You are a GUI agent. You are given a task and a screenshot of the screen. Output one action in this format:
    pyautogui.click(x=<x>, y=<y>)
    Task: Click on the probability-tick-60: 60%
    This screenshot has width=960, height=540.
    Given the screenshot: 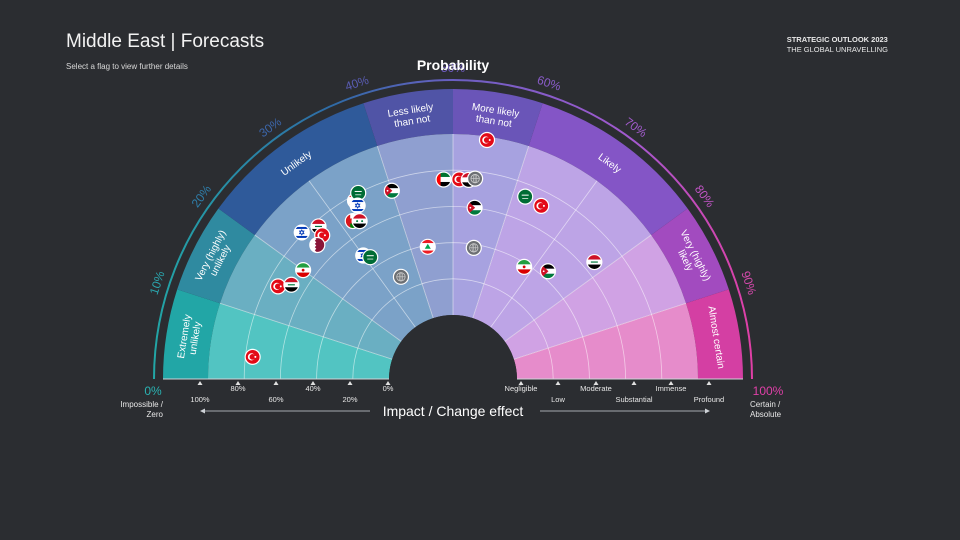 What is the action you would take?
    pyautogui.click(x=549, y=83)
    